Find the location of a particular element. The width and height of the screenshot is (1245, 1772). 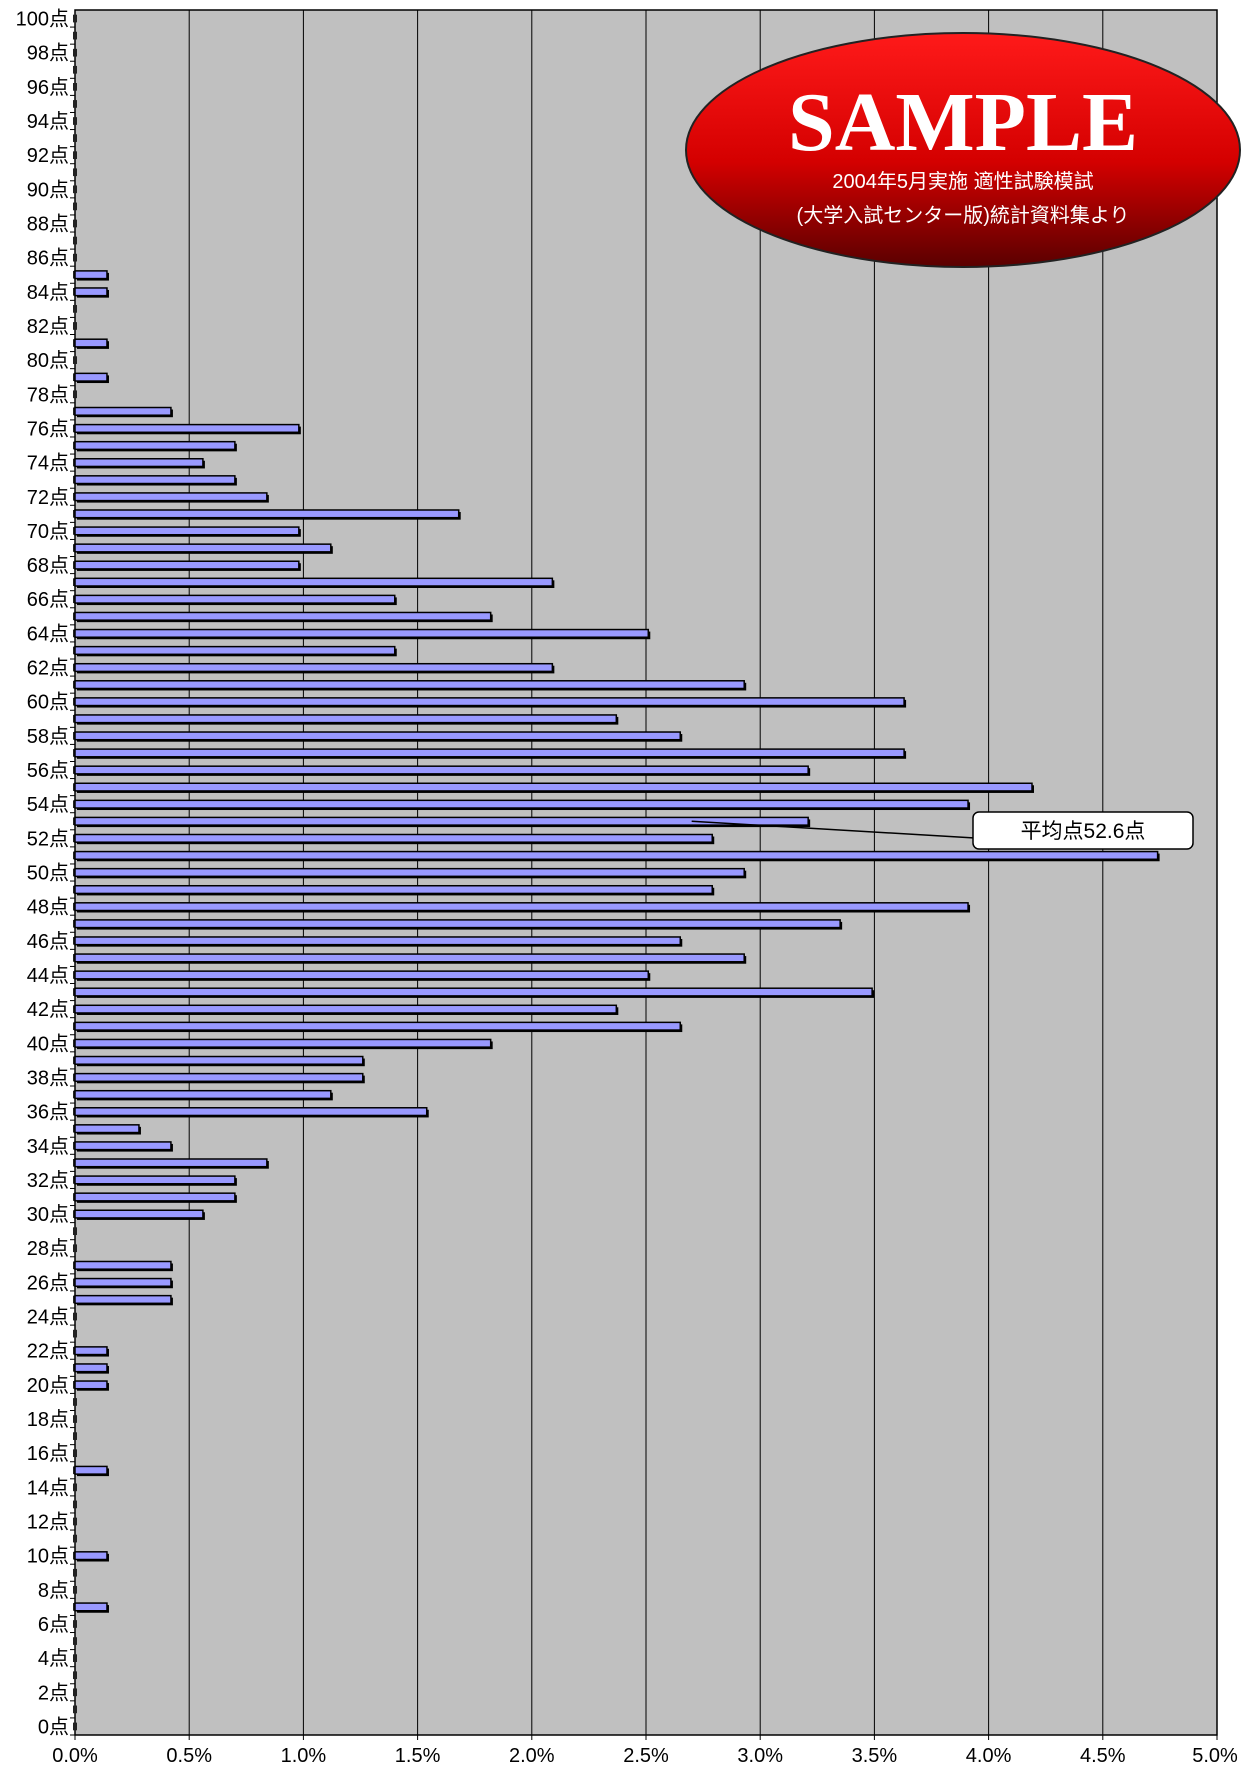

stamp-line-1: 2004年5月実施 適性試験模試 is located at coordinates (962, 181).